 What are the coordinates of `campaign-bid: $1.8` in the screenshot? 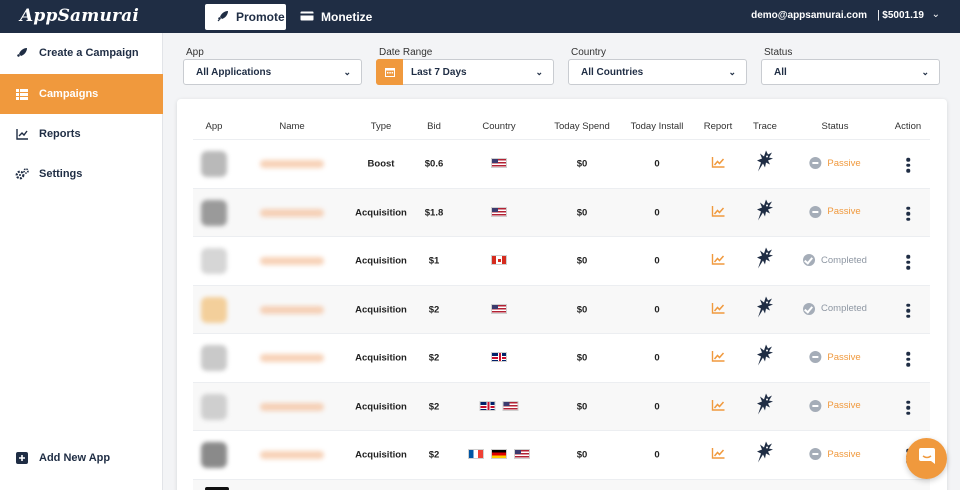 It's located at (434, 212).